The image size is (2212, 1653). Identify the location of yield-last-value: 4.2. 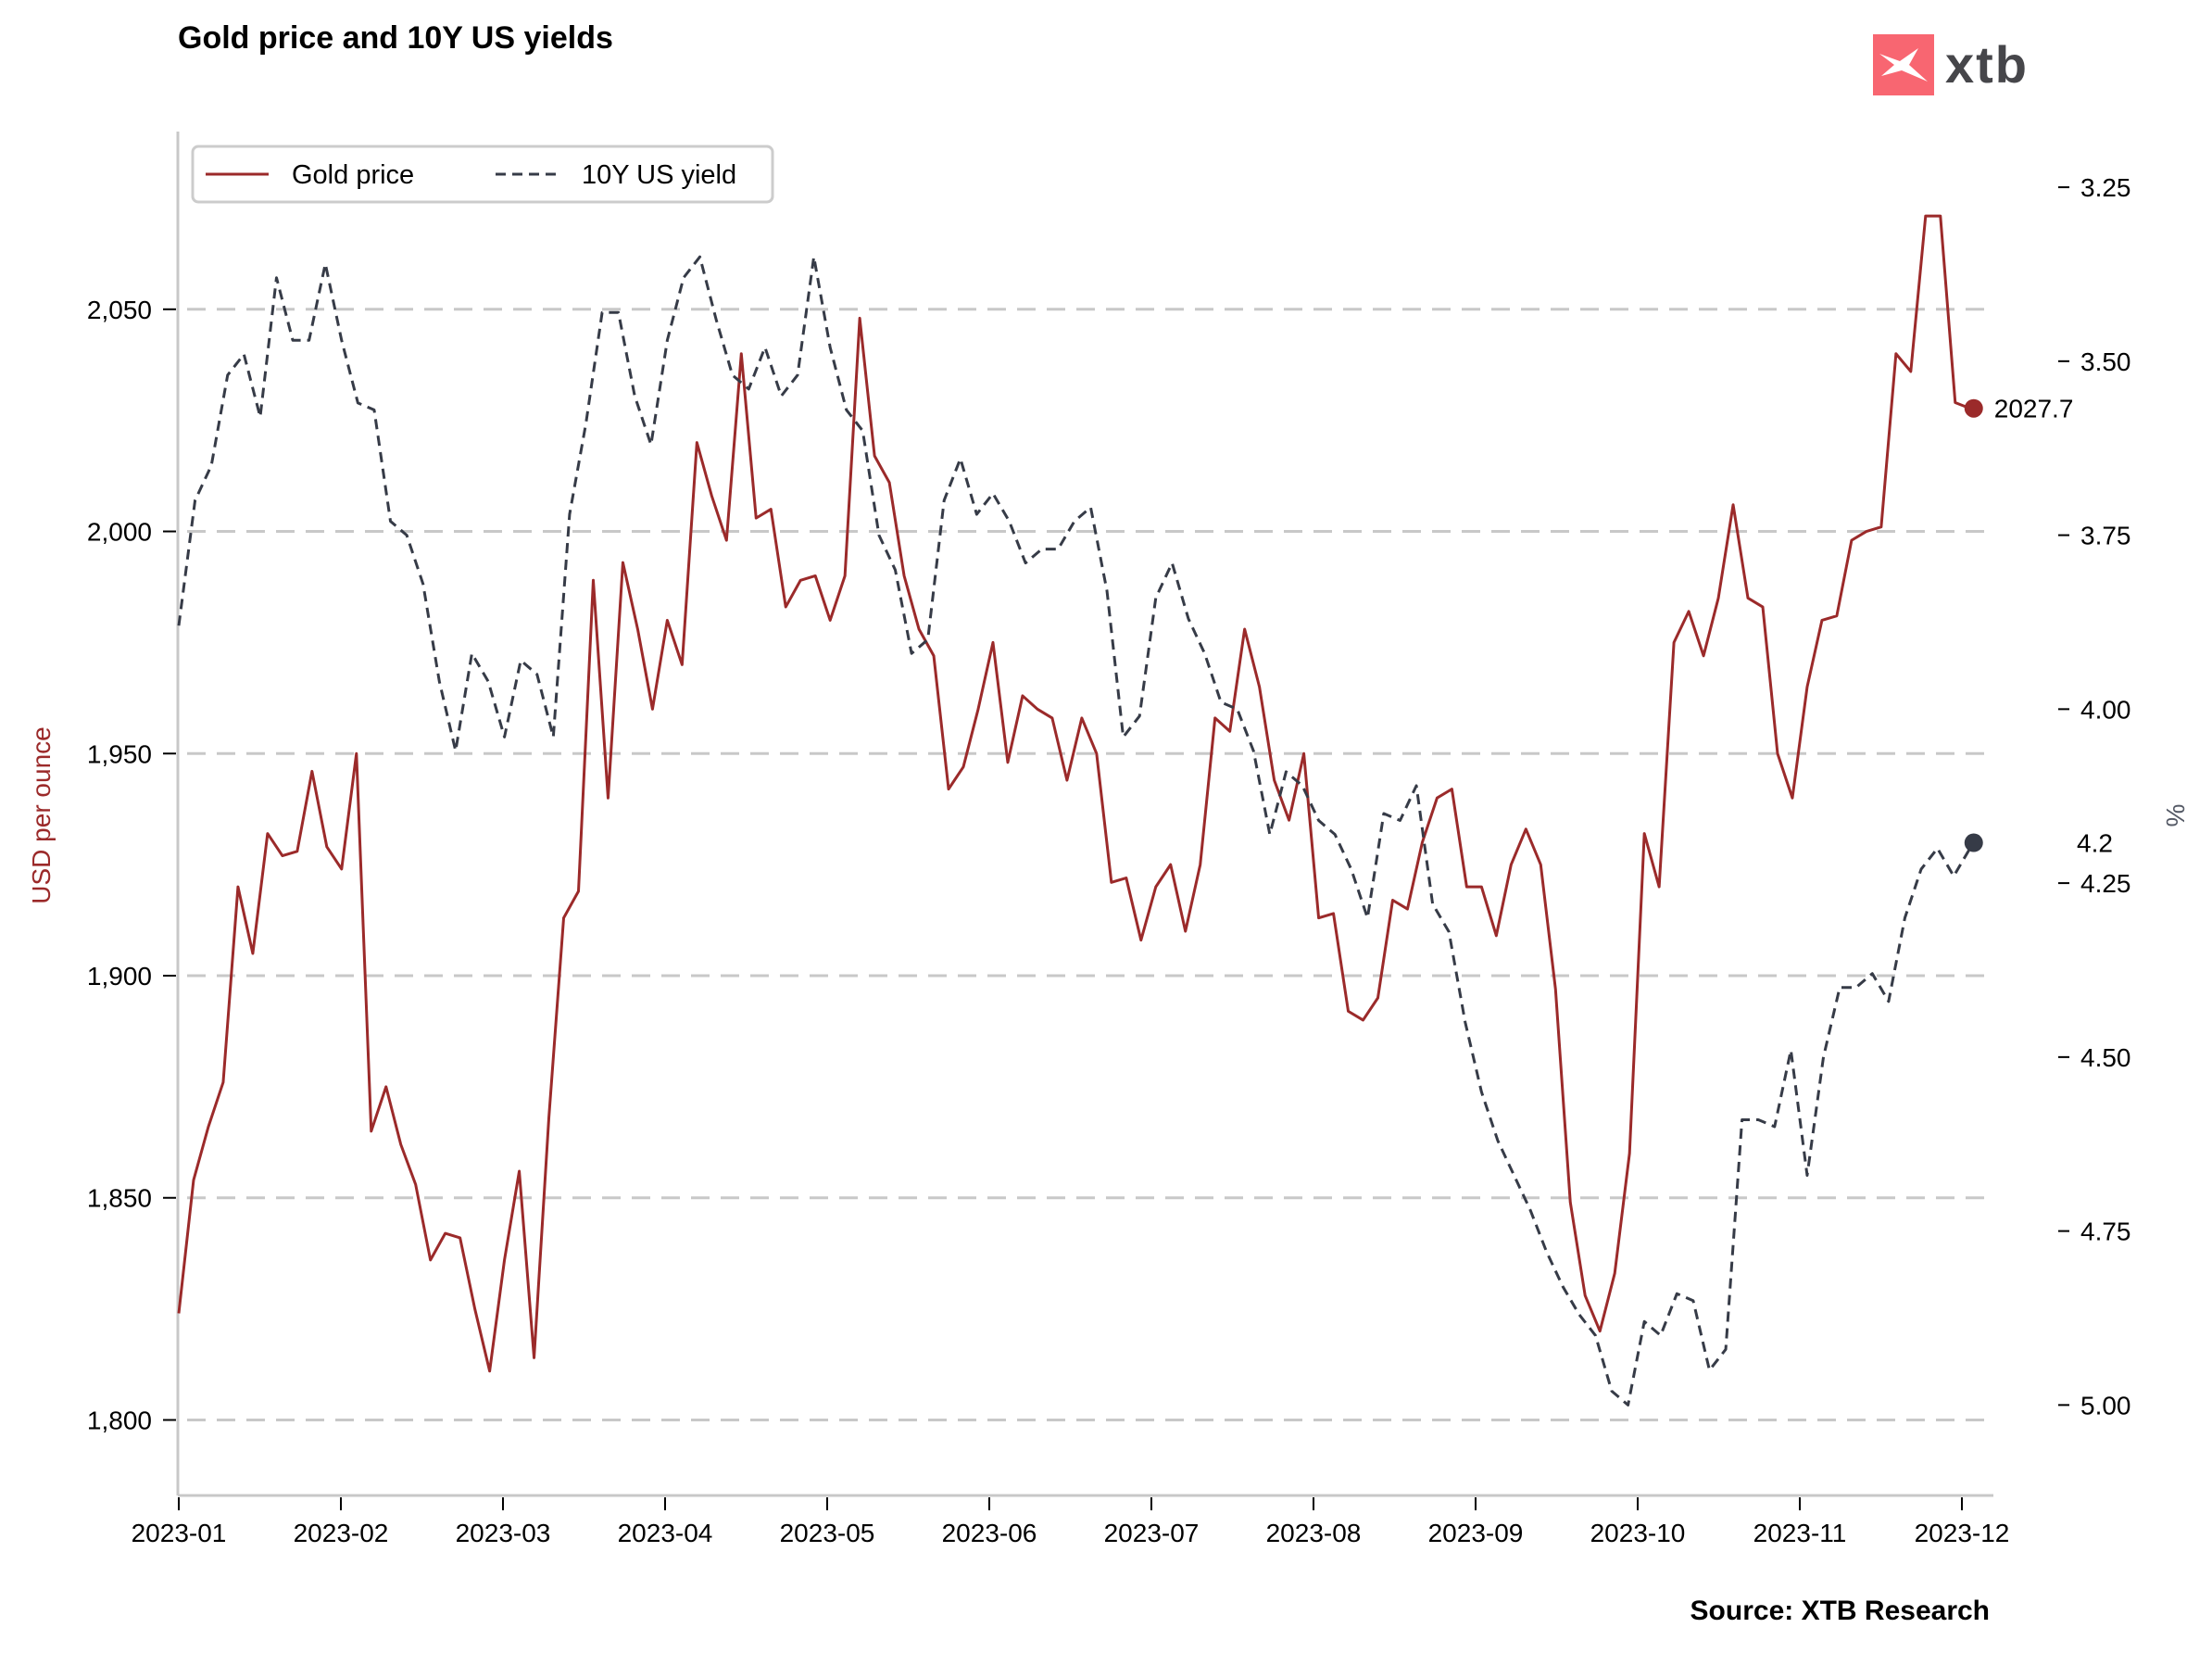
(2095, 843).